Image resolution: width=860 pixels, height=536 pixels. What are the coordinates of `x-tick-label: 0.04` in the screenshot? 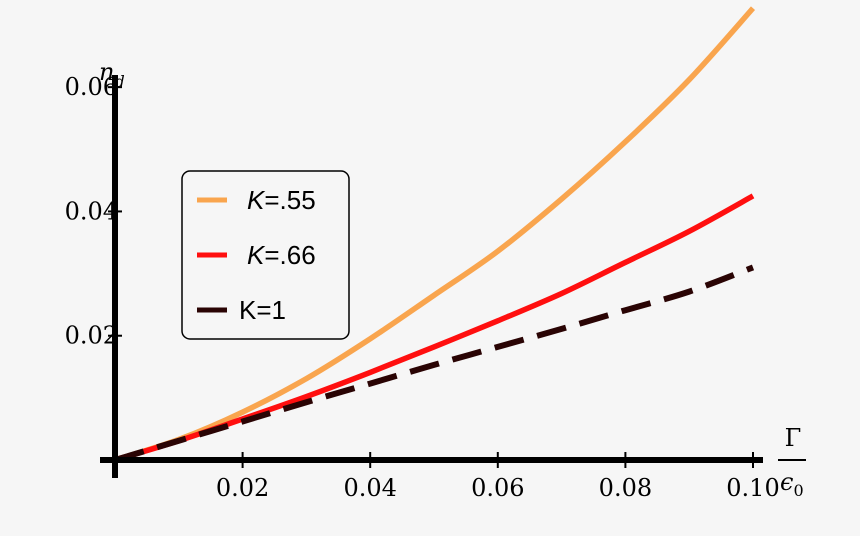 It's located at (369, 488).